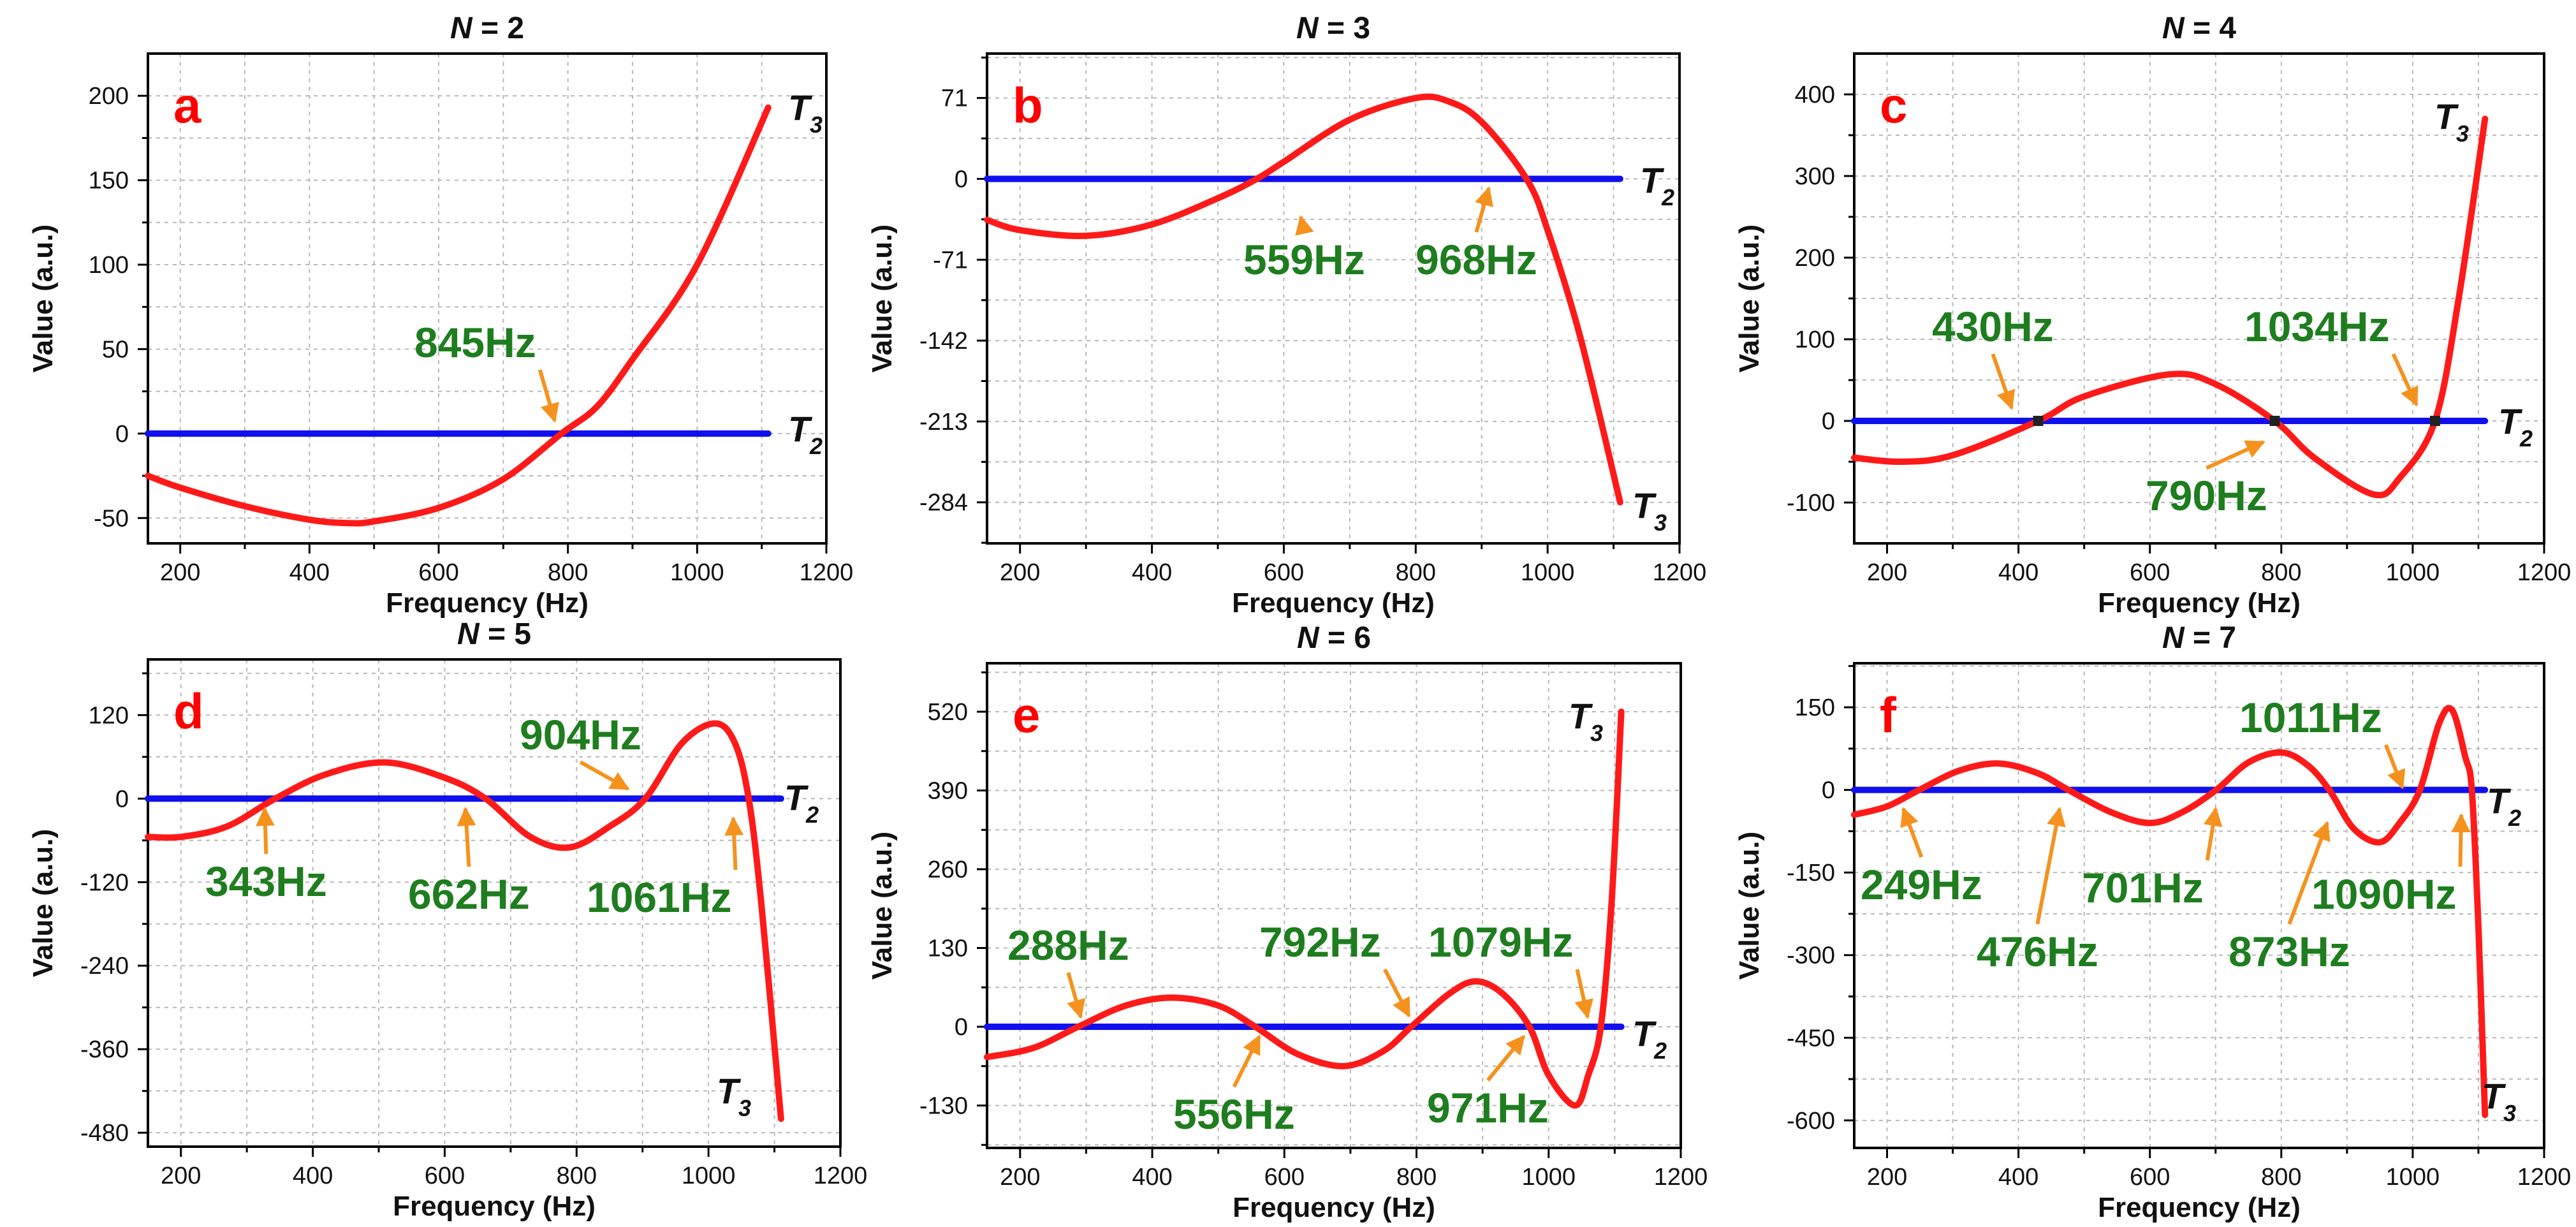  I want to click on panel-title-value: = 2, so click(498, 28).